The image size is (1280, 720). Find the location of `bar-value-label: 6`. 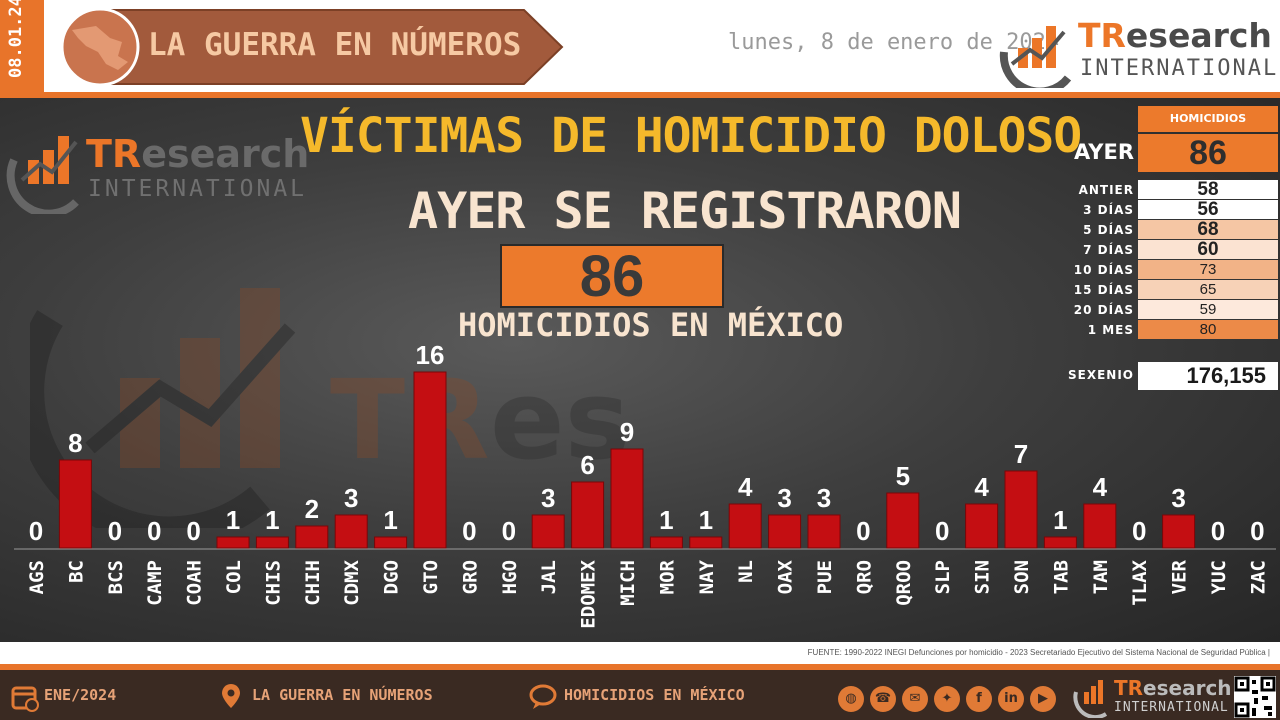

bar-value-label: 6 is located at coordinates (587, 465).